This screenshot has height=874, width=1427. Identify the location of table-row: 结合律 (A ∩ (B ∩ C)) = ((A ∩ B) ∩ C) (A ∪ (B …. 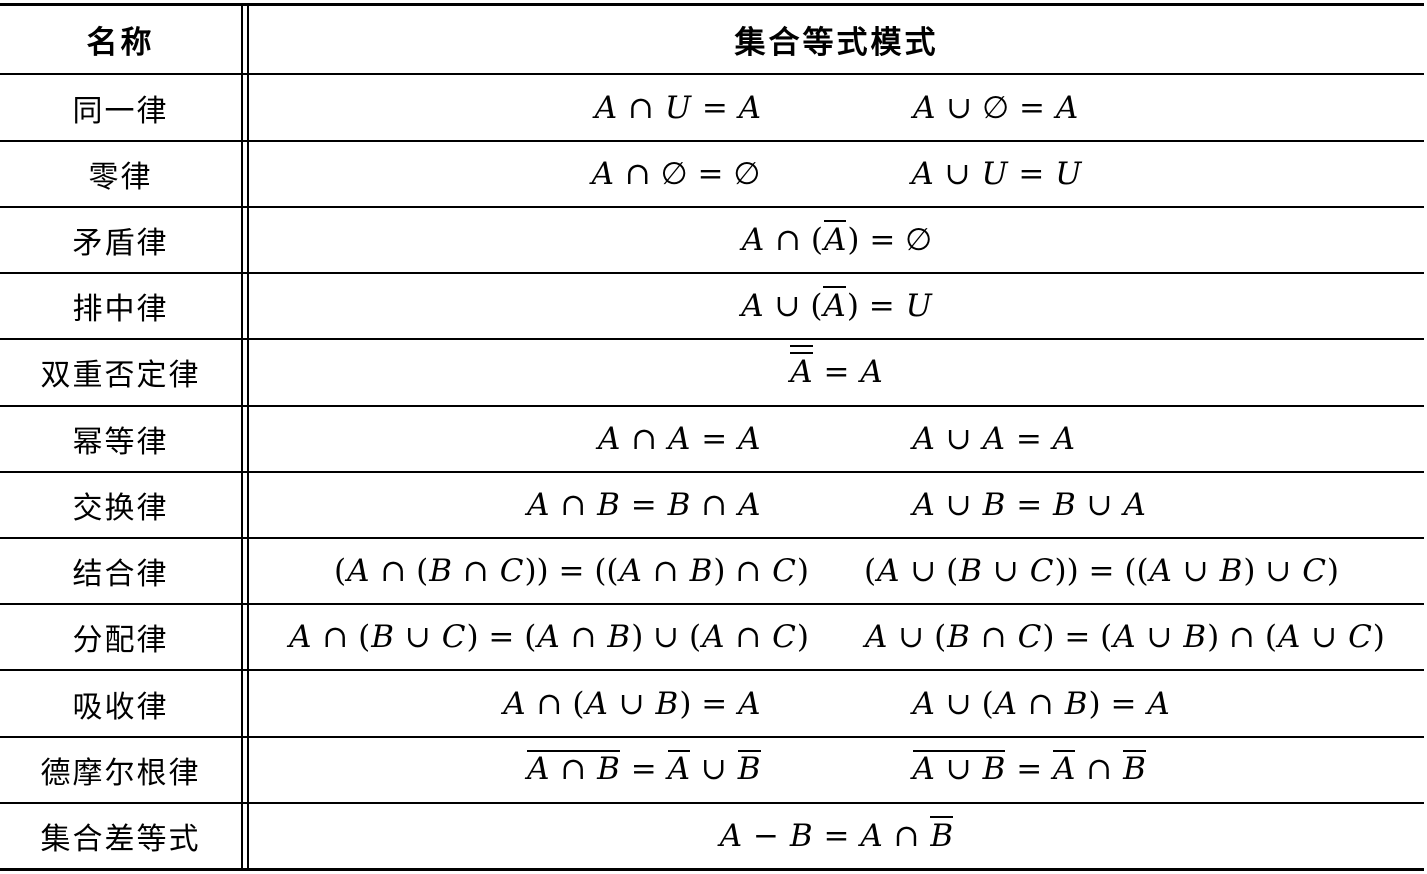
(712, 572).